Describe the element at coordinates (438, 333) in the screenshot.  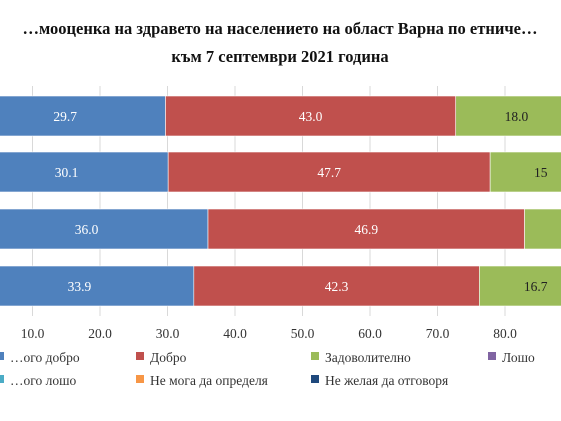
I see `x-tick-label: 70.0` at that location.